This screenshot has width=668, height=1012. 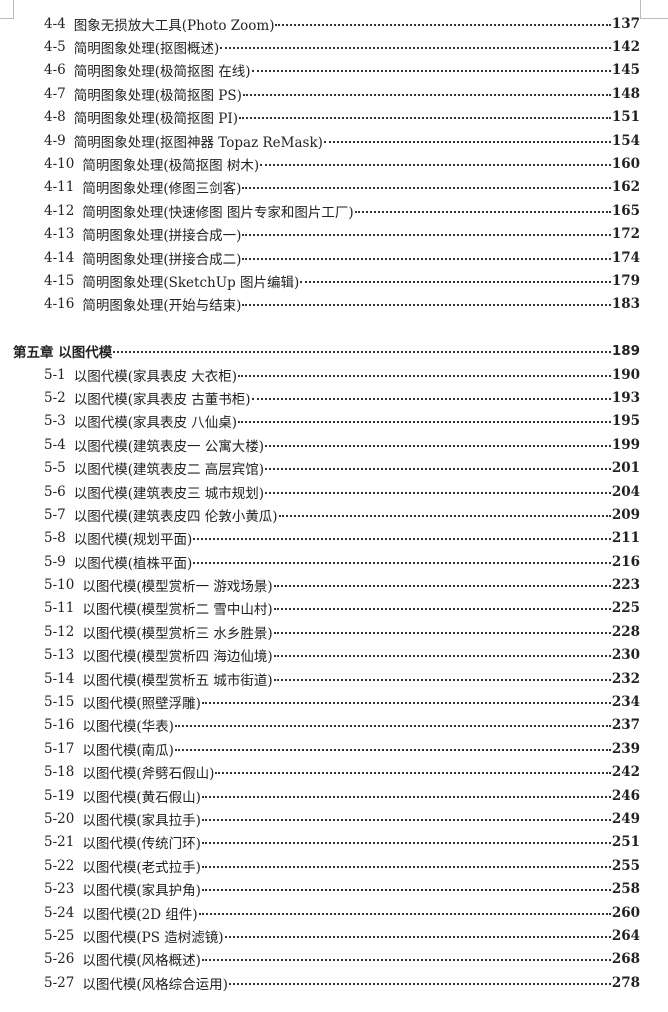 What do you see at coordinates (59, 678) in the screenshot?
I see `entry-number: 5-14` at bounding box center [59, 678].